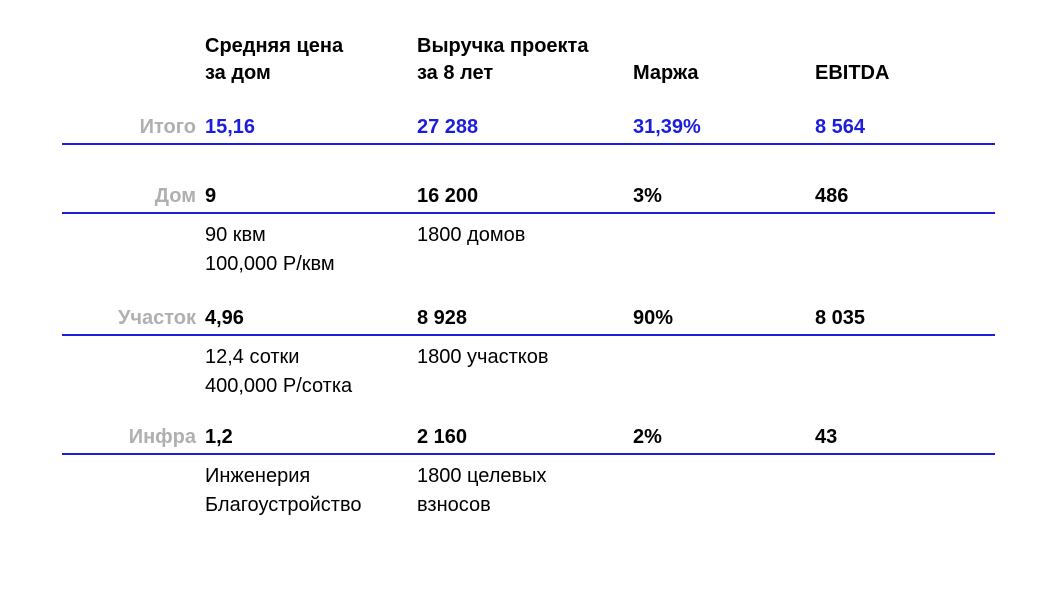 The width and height of the screenshot is (1048, 601). What do you see at coordinates (311, 60) in the screenshot?
I see `column-header-avg-price: Средняя цена за дом` at bounding box center [311, 60].